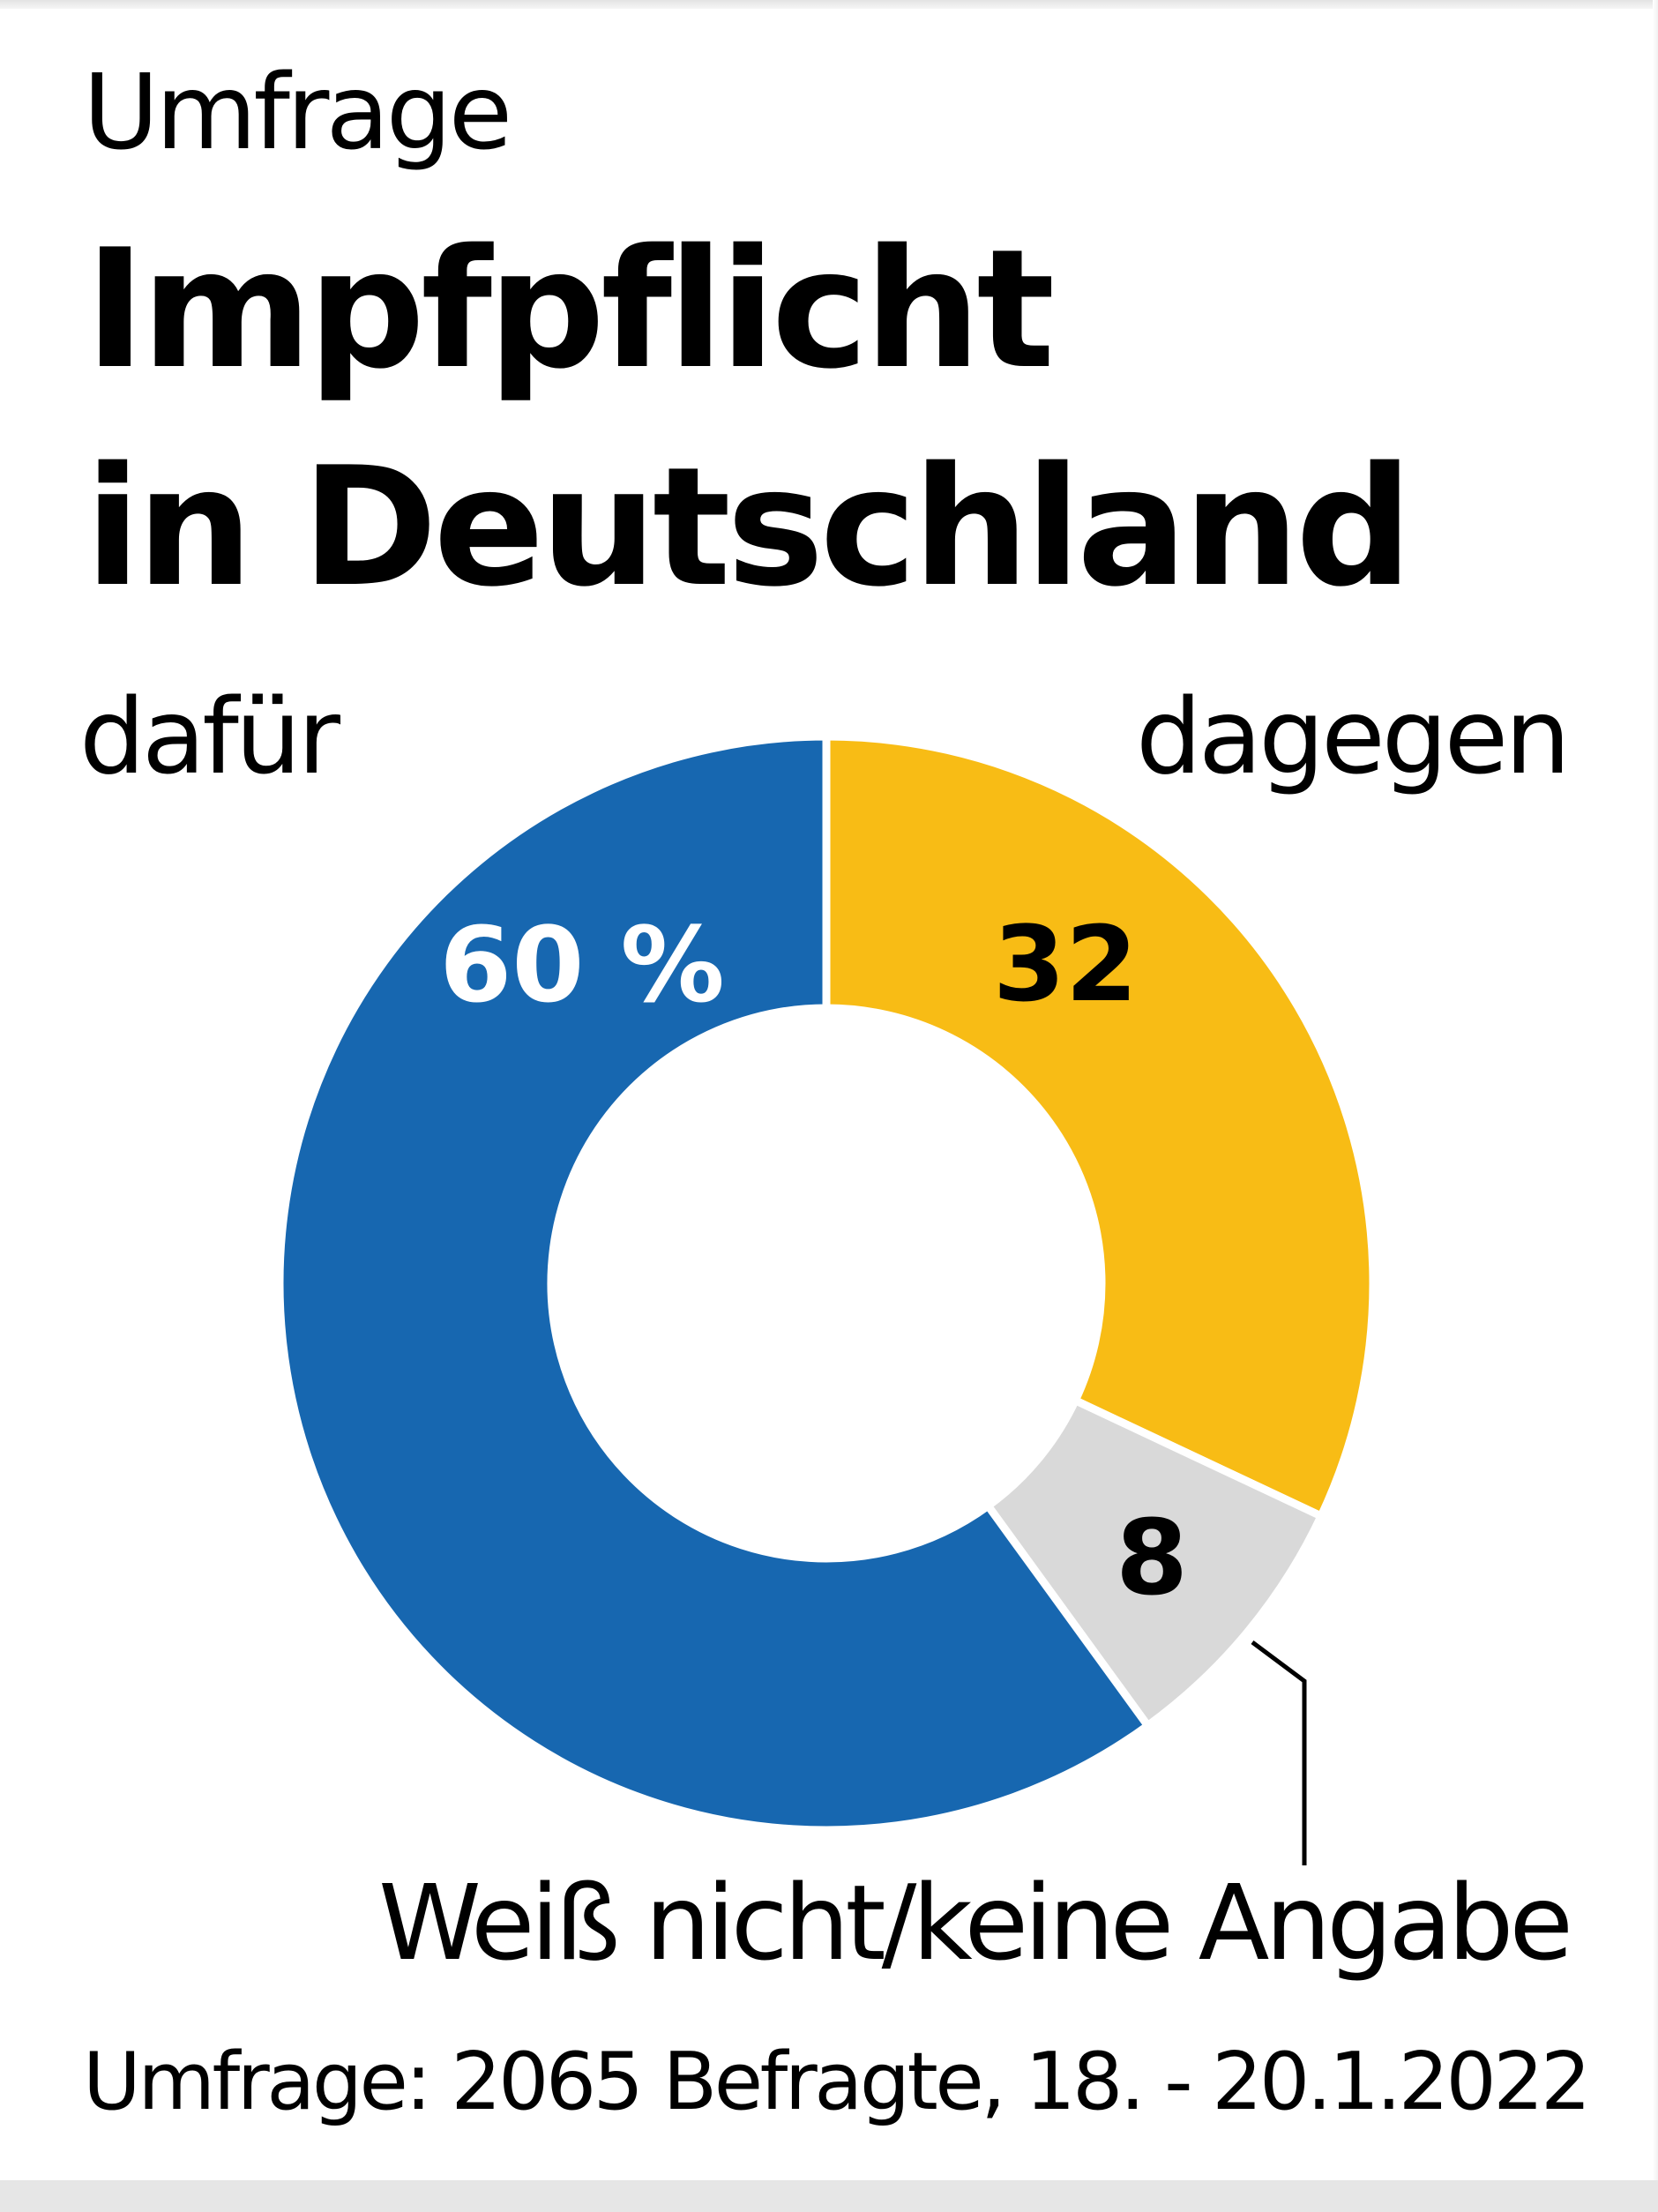 The image size is (1658, 2212). Describe the element at coordinates (1065, 964) in the screenshot. I see `value-against: 32` at that location.